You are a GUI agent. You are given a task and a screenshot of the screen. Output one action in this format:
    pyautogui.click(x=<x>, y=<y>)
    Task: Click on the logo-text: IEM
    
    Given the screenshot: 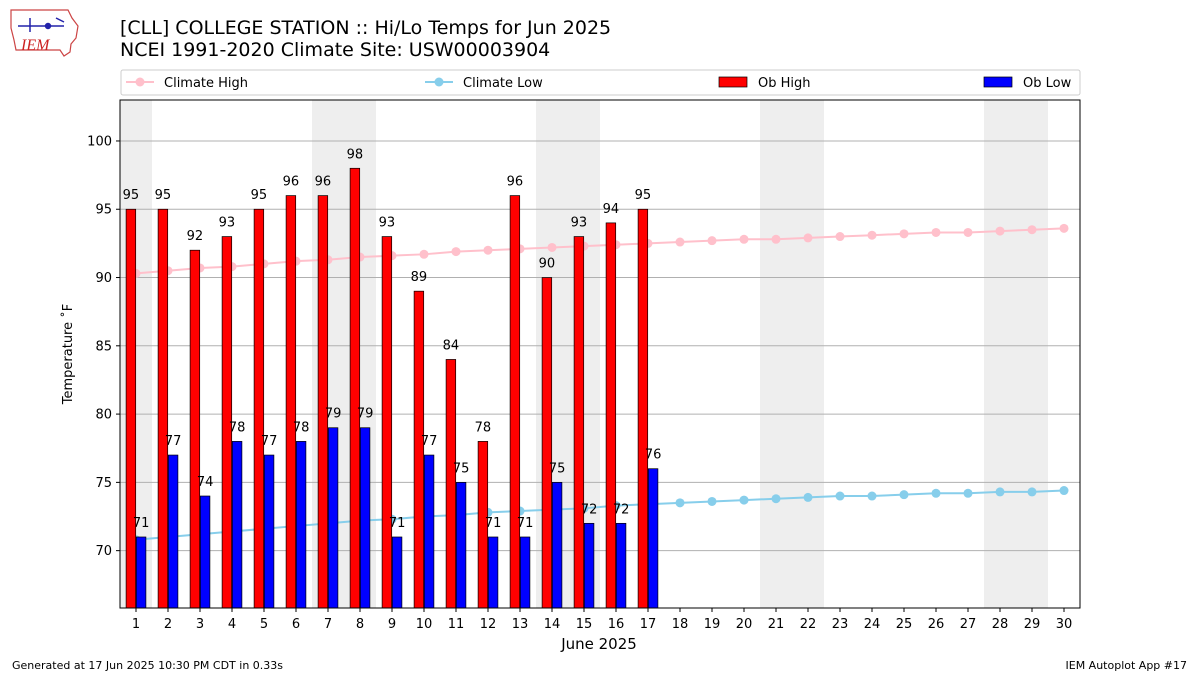 What is the action you would take?
    pyautogui.click(x=35, y=45)
    